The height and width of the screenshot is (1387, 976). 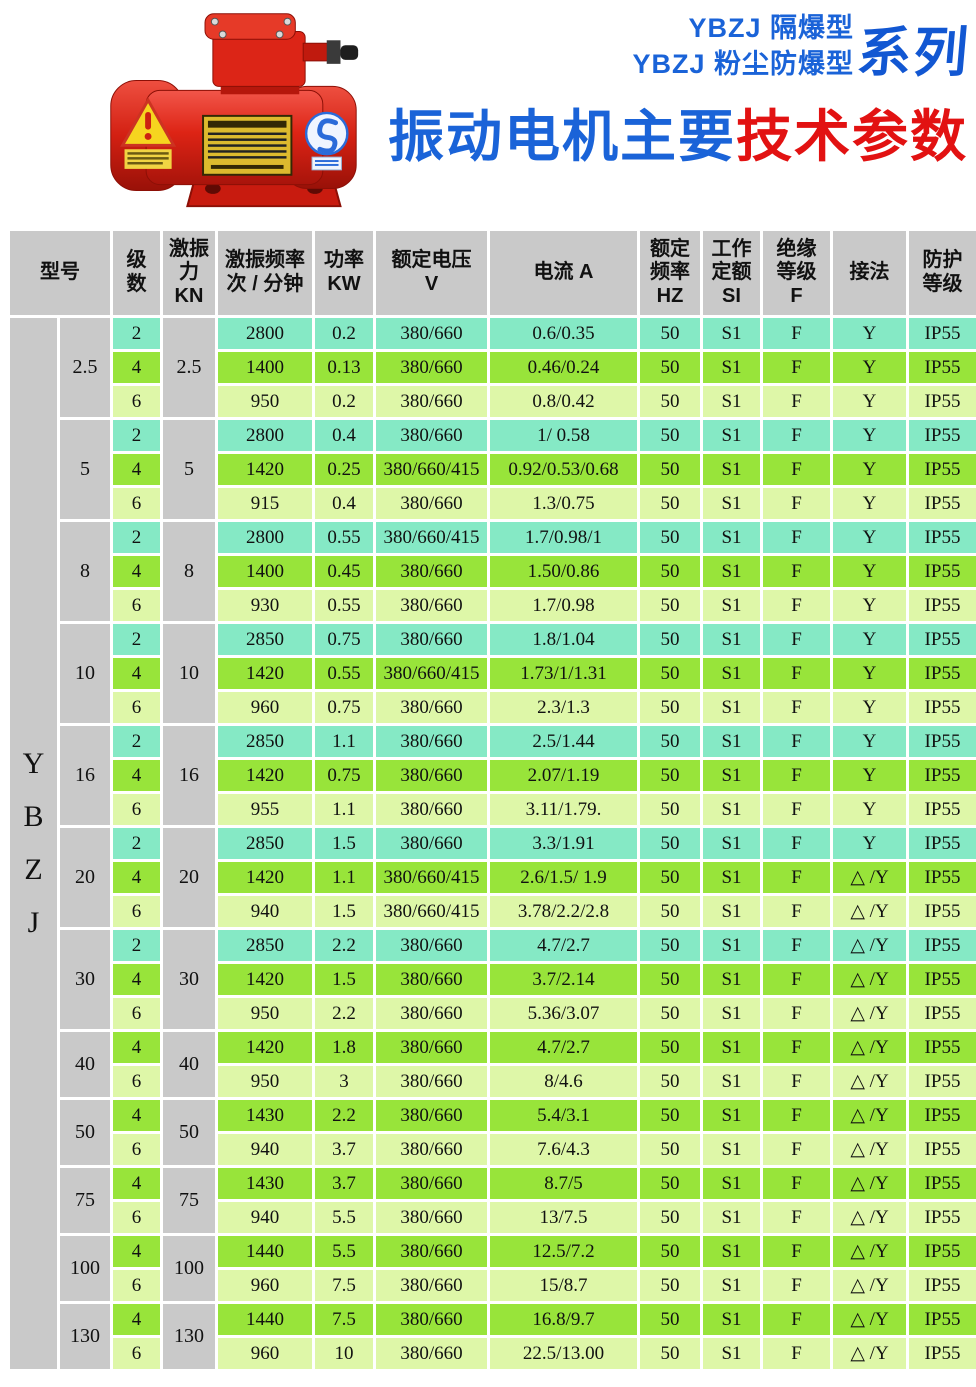 What do you see at coordinates (869, 367) in the screenshot?
I see `connection-cell: Y` at bounding box center [869, 367].